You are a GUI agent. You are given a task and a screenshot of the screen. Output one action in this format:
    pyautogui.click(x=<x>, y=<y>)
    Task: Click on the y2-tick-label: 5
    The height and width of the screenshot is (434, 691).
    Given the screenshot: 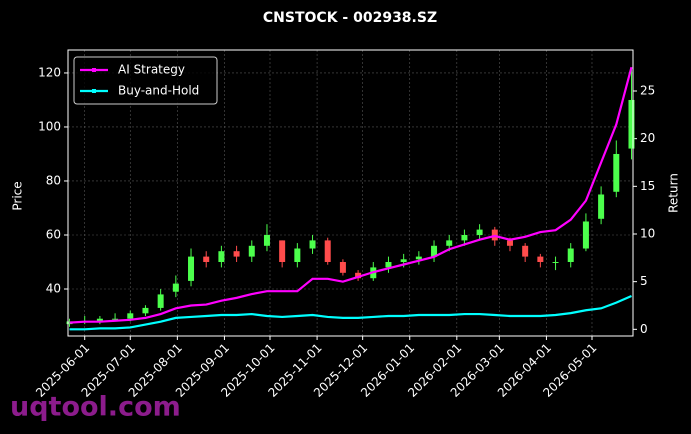 What is the action you would take?
    pyautogui.click(x=644, y=281)
    